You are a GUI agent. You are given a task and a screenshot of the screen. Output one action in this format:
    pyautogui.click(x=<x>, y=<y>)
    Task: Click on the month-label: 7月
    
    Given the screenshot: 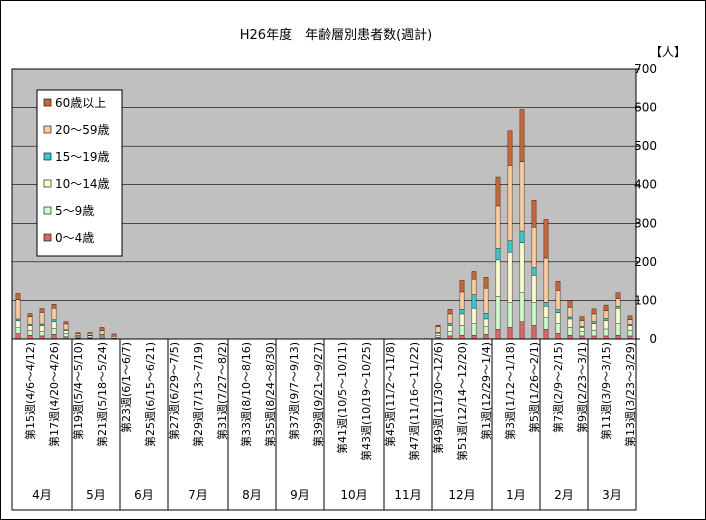 What is the action you would take?
    pyautogui.click(x=198, y=495)
    